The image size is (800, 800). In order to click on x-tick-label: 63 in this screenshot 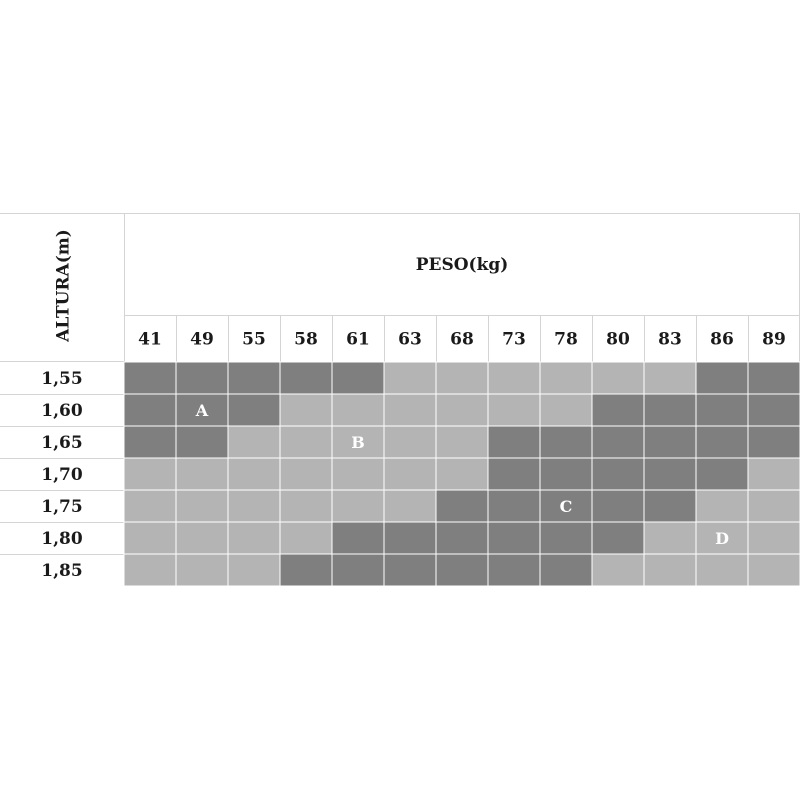, I will do `click(410, 340)`.